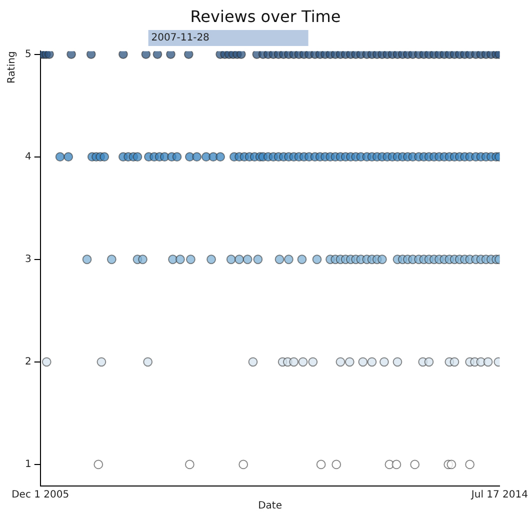 This screenshot has height=516, width=531. I want to click on y-tick-label: 3, so click(28, 259).